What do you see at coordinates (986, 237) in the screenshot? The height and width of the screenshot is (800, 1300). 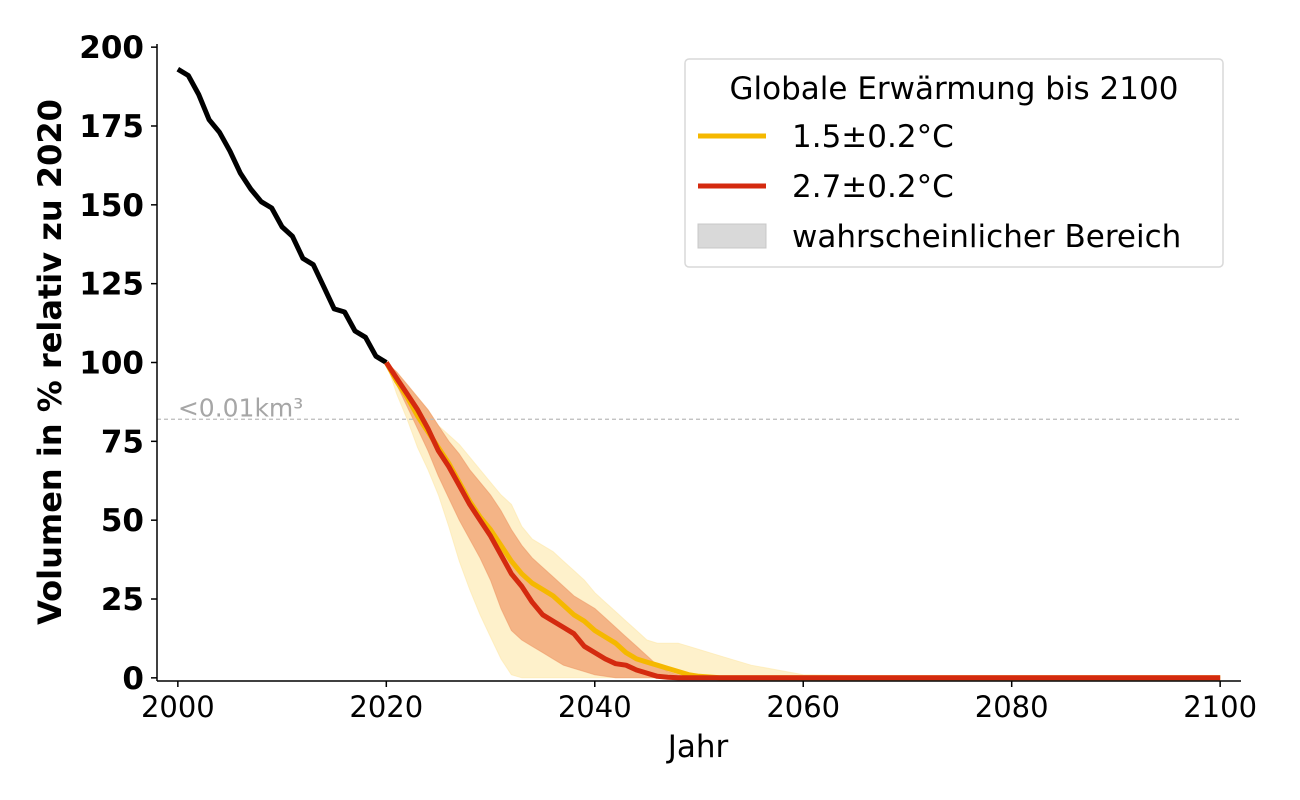 I see `legend-label-range: wahrscheinlicher Bereich` at bounding box center [986, 237].